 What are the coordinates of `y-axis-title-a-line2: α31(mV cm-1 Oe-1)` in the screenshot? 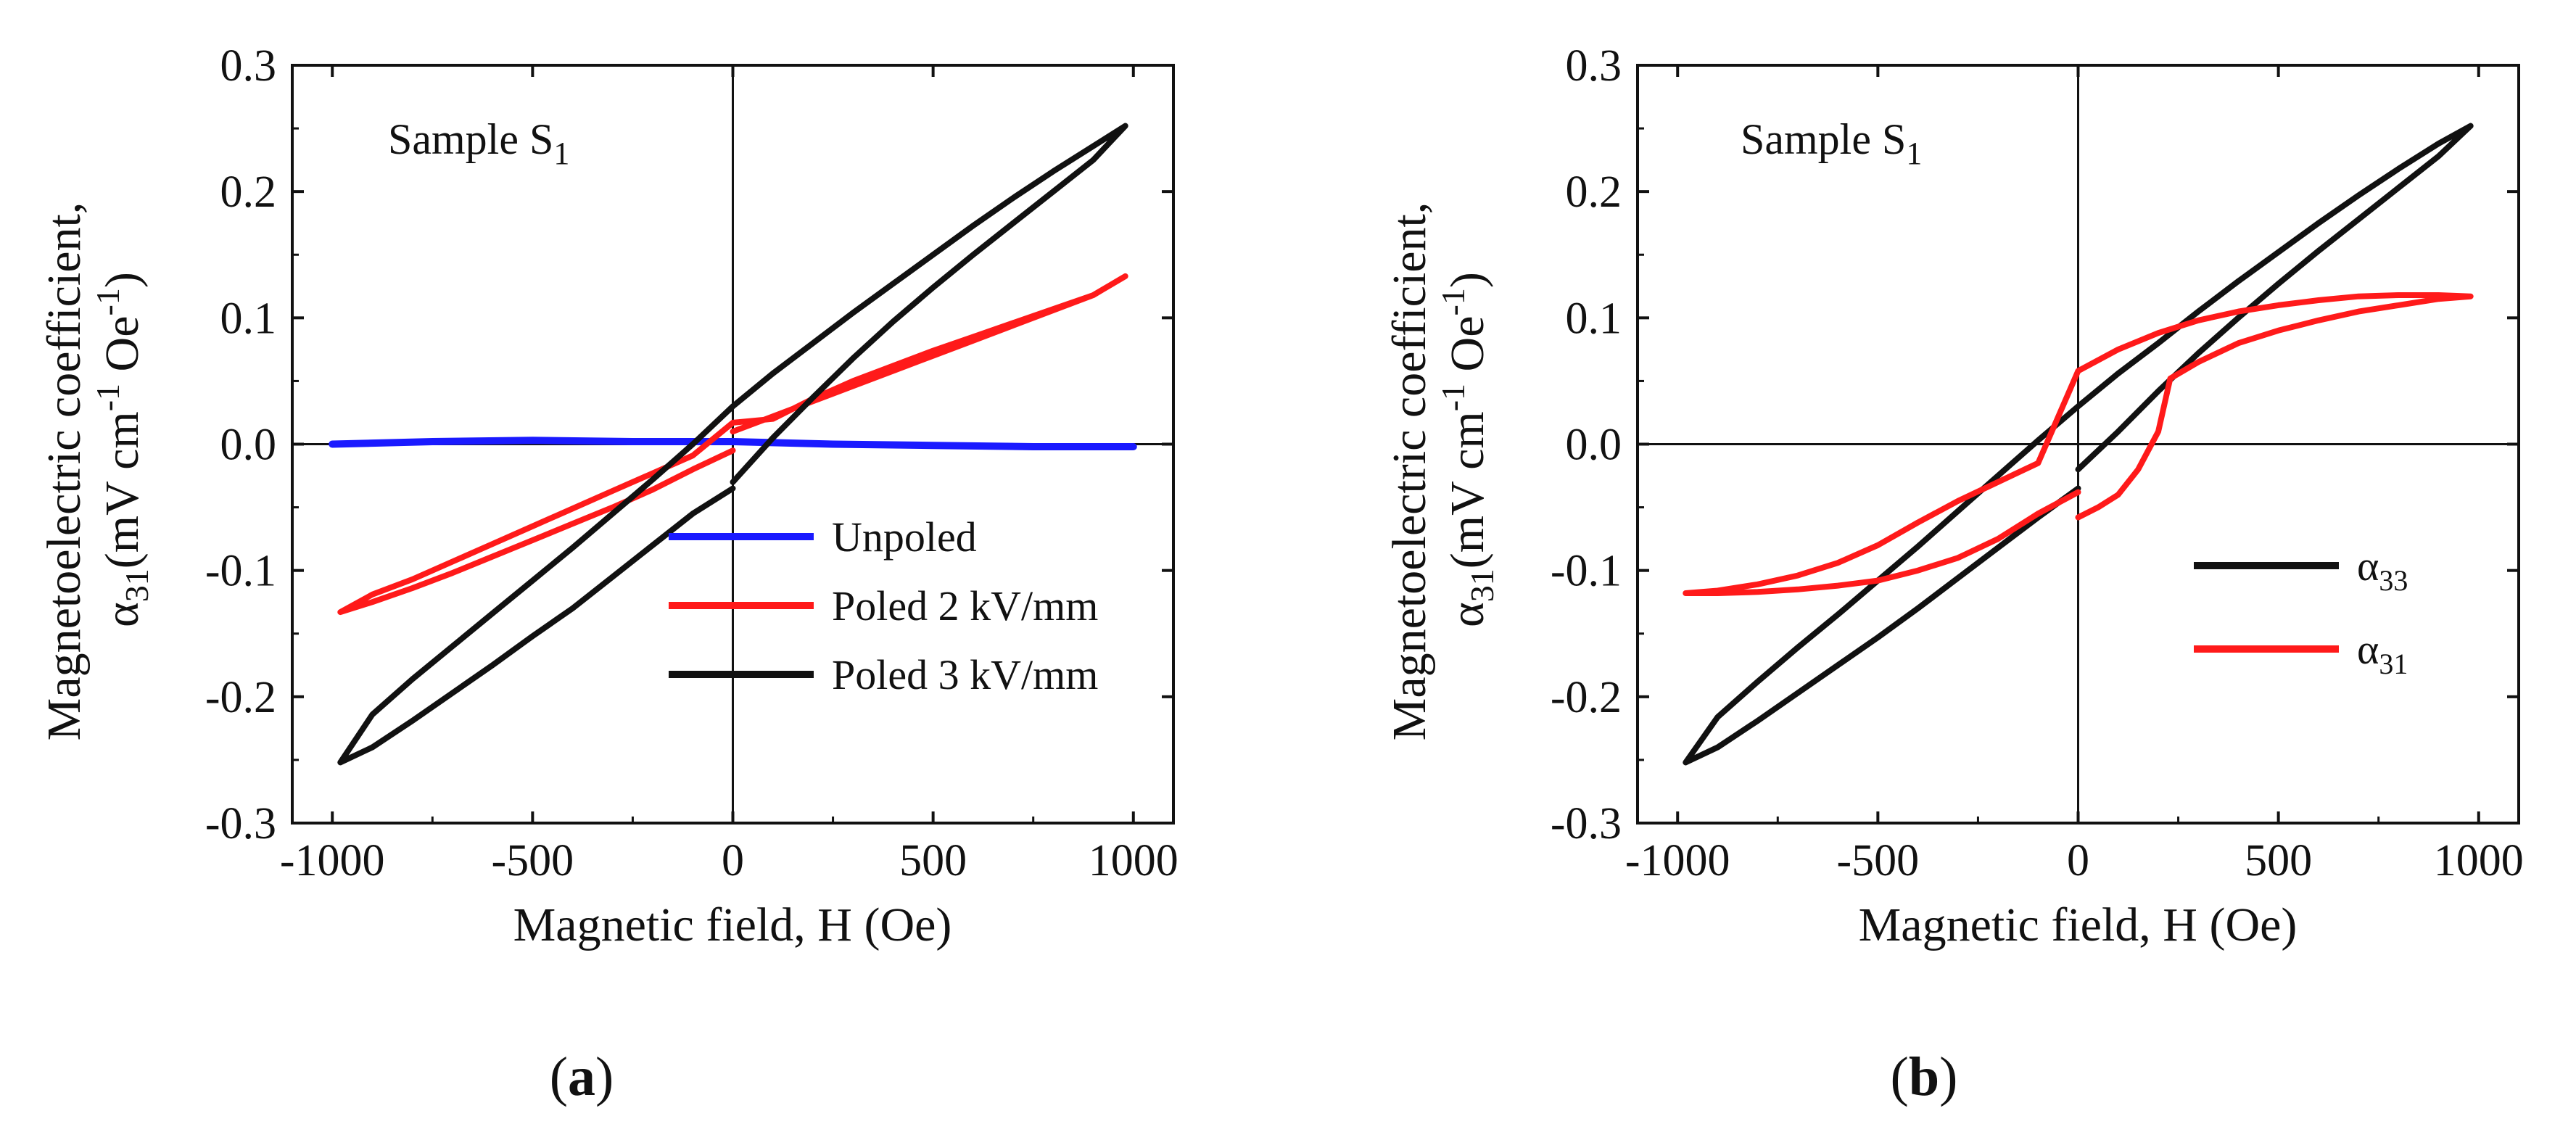 It's located at (122, 449).